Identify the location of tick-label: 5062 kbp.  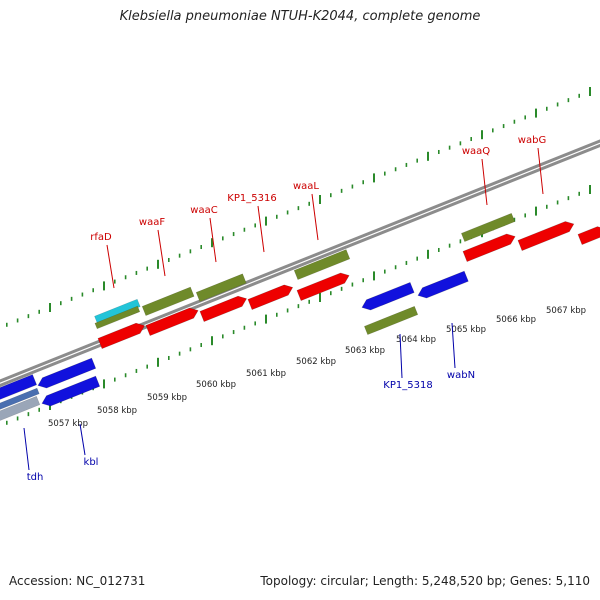
(316, 362).